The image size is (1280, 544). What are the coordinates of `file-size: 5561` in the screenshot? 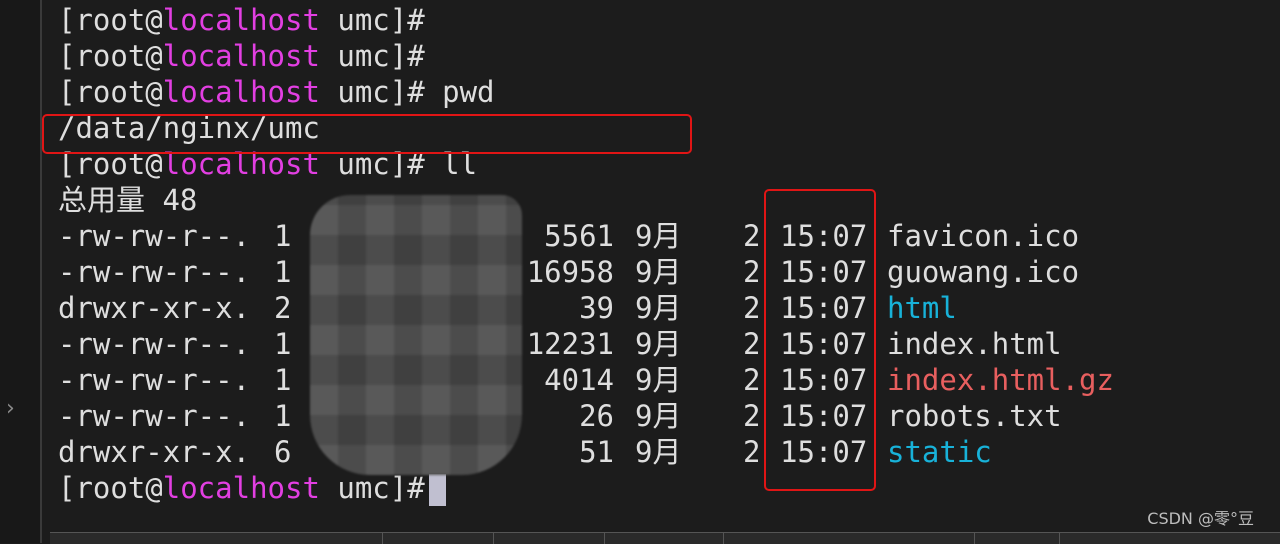 It's located at (579, 236).